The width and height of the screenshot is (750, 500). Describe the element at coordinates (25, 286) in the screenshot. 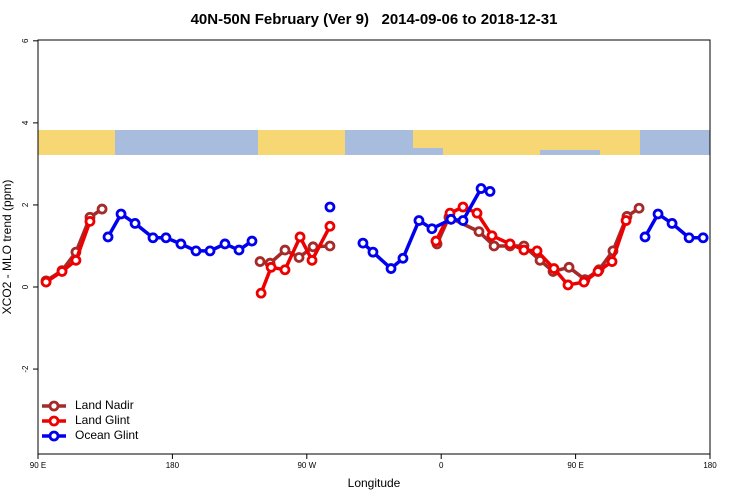

I see `y-tick-label: 0` at that location.